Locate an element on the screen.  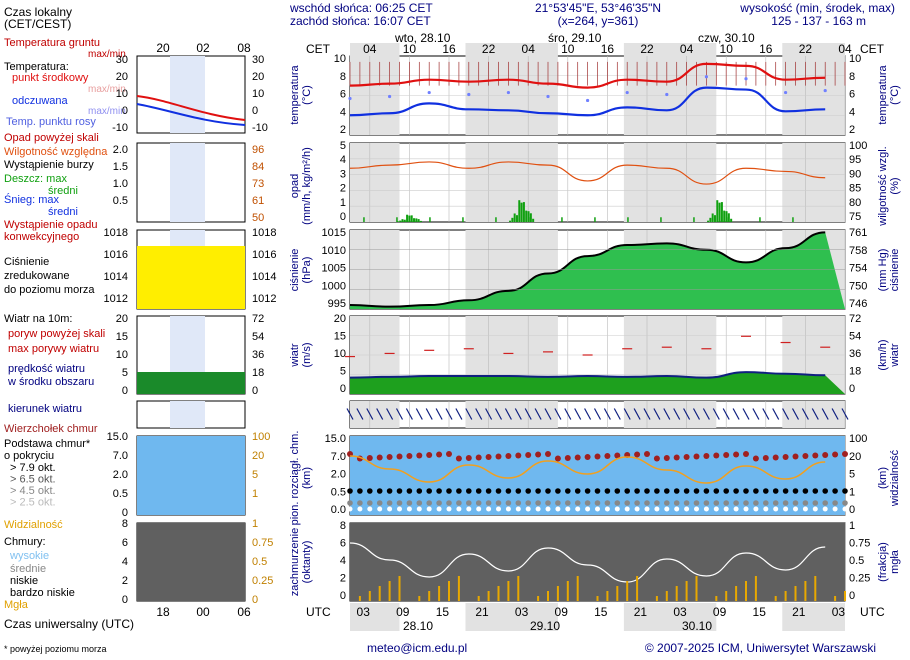
axis-tick: 0.25 is located at coordinates (859, 579).